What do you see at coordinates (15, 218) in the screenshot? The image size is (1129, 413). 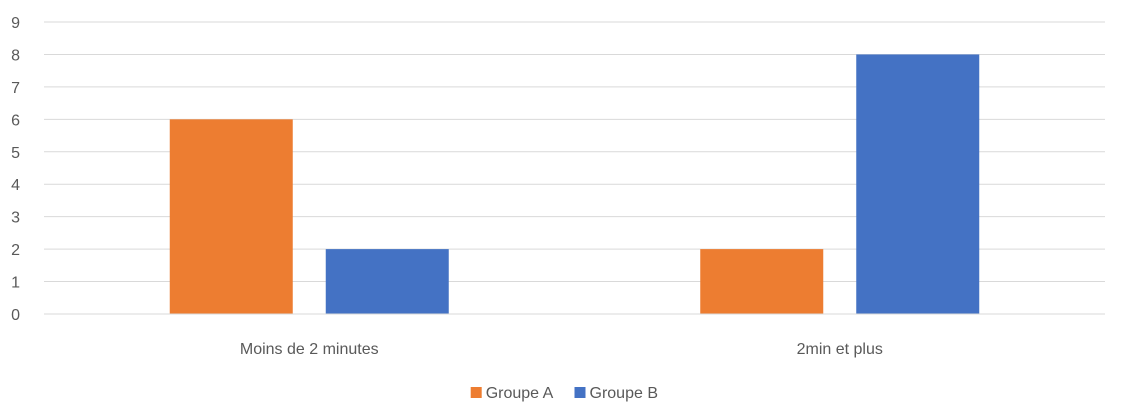 I see `y-tick-label: 3` at bounding box center [15, 218].